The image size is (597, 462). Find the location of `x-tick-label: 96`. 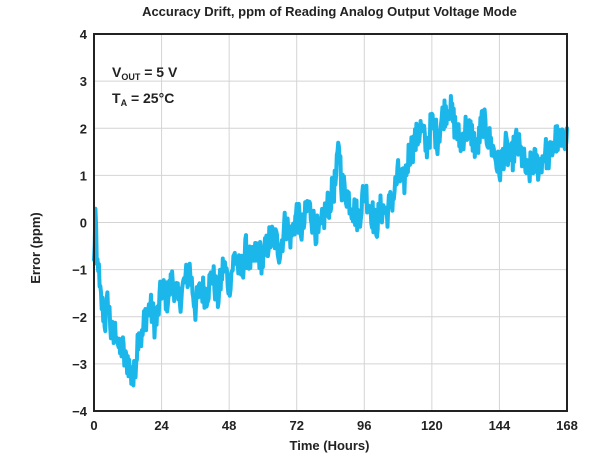

x-tick-label: 96 is located at coordinates (364, 425).